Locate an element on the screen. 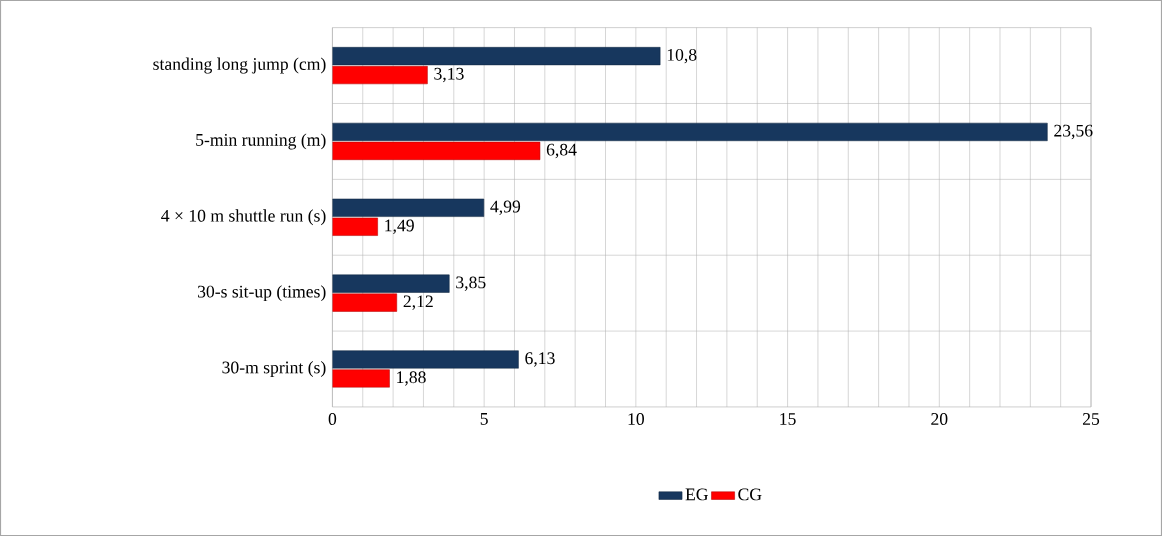 The height and width of the screenshot is (536, 1162). y-tick-label: 5-min running (m) is located at coordinates (261, 141).